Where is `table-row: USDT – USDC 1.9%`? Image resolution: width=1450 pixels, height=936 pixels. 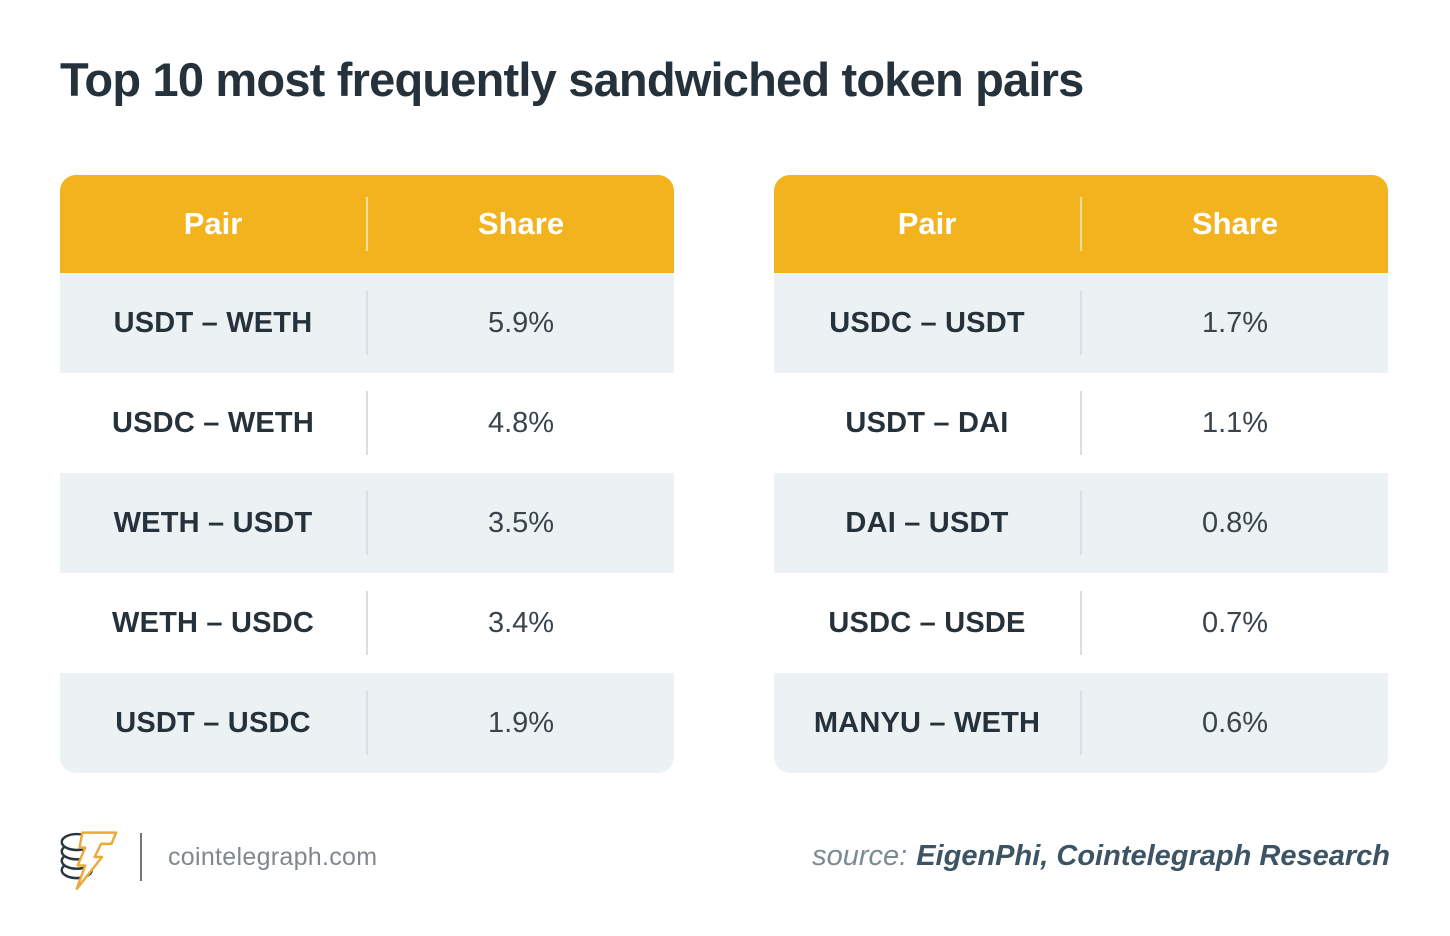 table-row: USDT – USDC 1.9% is located at coordinates (367, 723).